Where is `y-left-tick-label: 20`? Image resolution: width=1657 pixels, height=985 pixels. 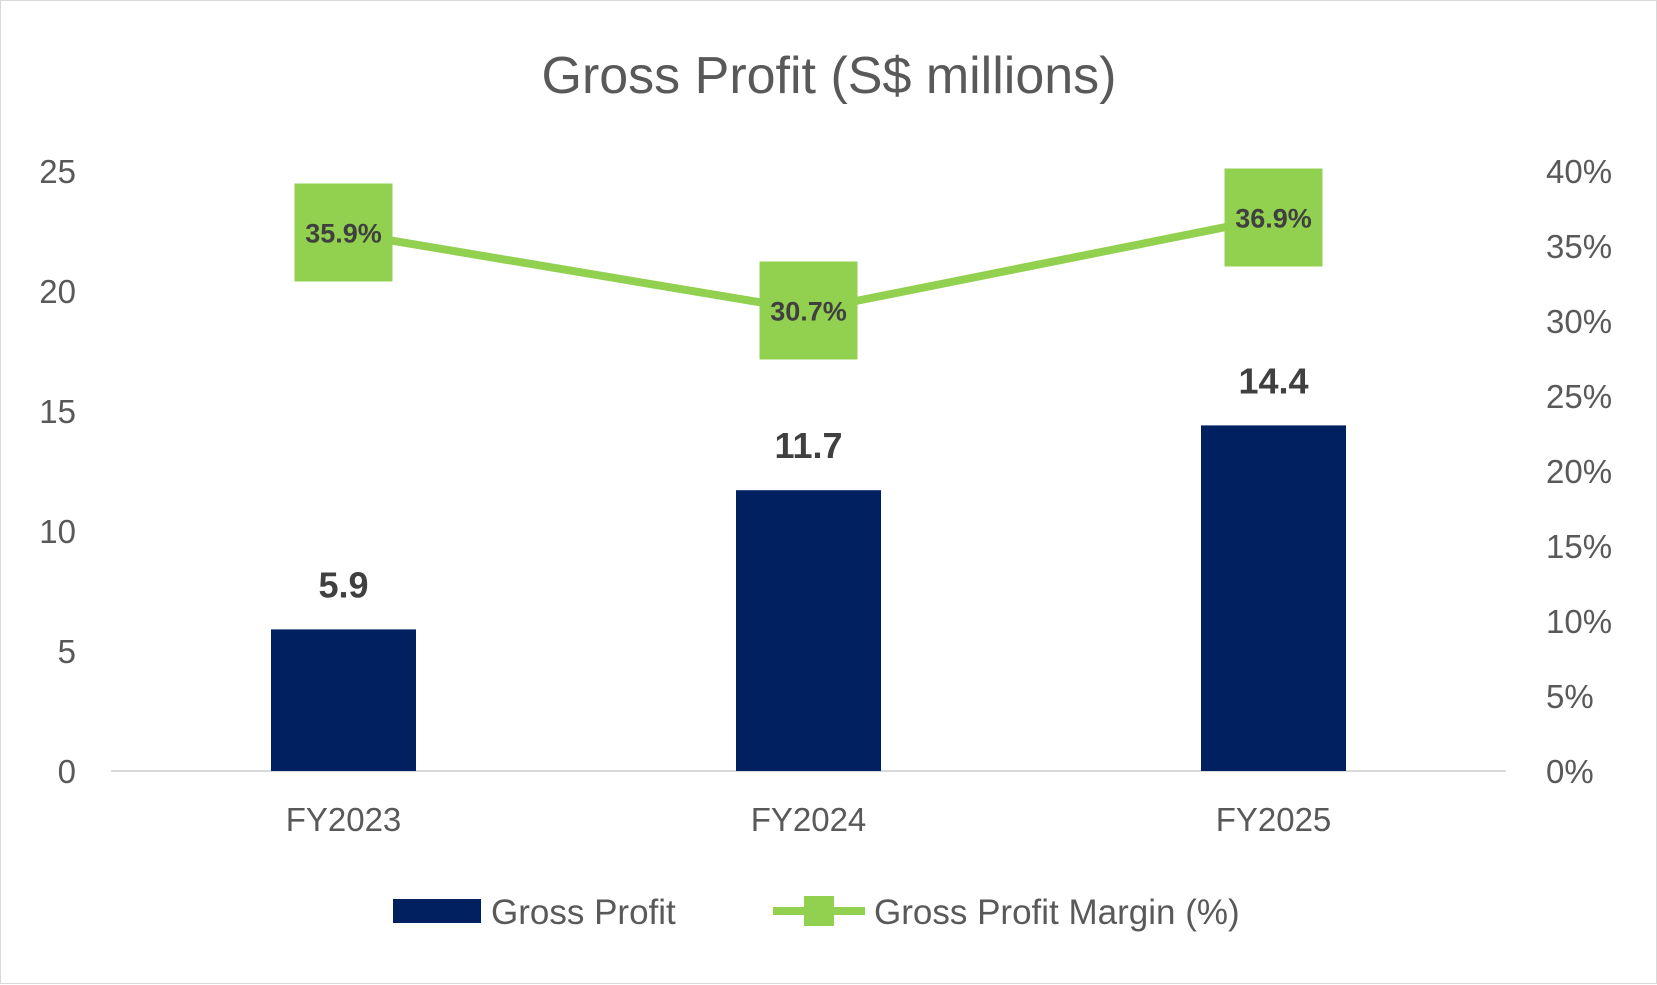 y-left-tick-label: 20 is located at coordinates (57, 291).